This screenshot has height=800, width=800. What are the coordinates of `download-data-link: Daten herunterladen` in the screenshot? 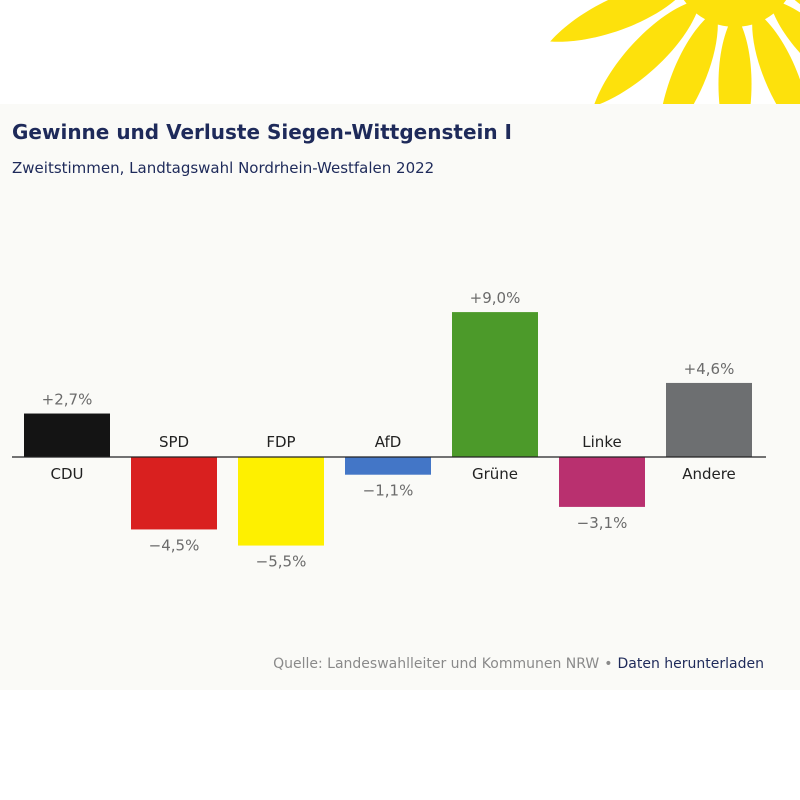 It's located at (690, 664).